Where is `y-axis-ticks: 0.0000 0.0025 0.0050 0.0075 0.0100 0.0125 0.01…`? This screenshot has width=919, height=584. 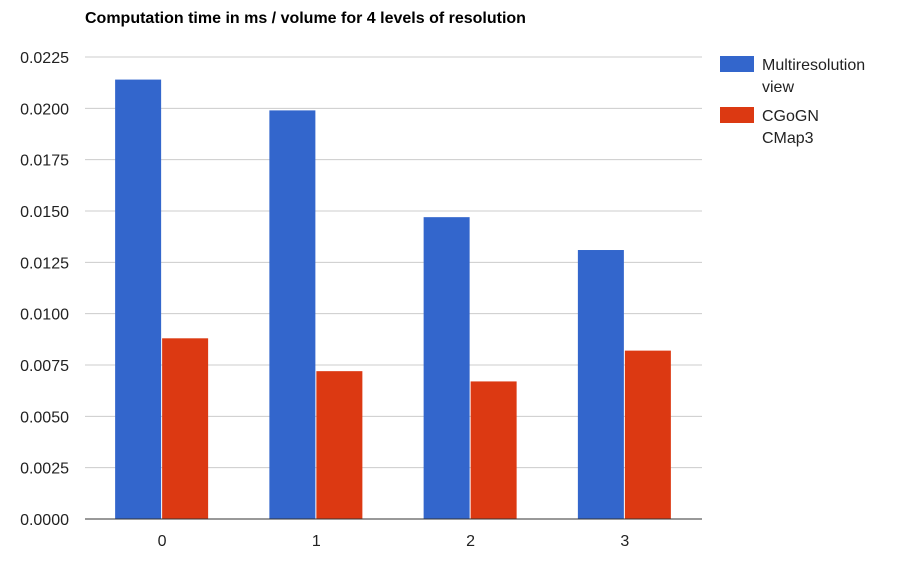 y-axis-ticks: 0.0000 0.0025 0.0050 0.0075 0.0100 0.0125 0.01… is located at coordinates (44, 289).